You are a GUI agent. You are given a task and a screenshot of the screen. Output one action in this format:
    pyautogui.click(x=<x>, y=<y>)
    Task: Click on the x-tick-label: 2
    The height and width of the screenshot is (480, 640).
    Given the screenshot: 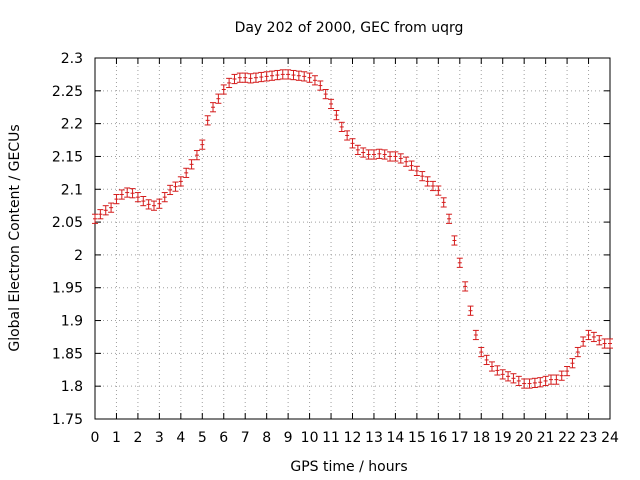 What is the action you would take?
    pyautogui.click(x=137, y=438)
    